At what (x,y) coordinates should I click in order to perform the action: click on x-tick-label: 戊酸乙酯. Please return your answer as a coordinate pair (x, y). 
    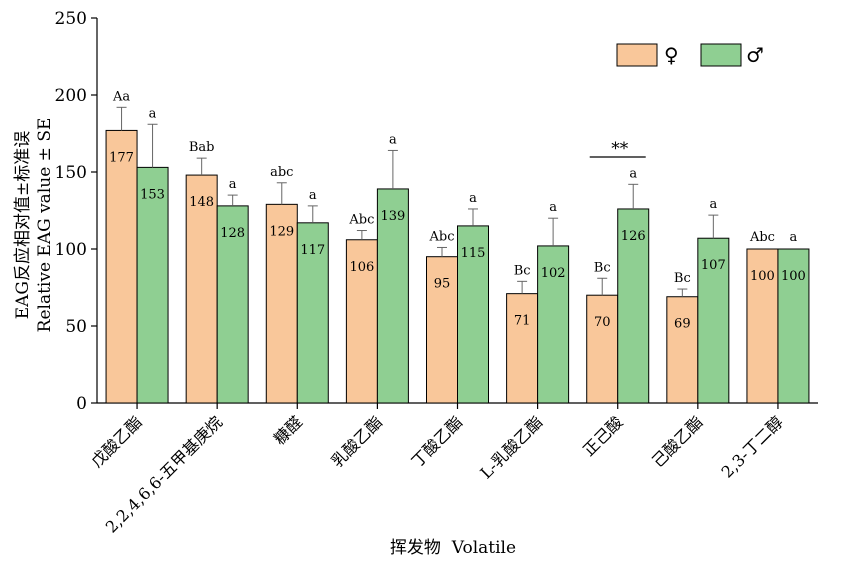
    Looking at the image, I should click on (116, 441).